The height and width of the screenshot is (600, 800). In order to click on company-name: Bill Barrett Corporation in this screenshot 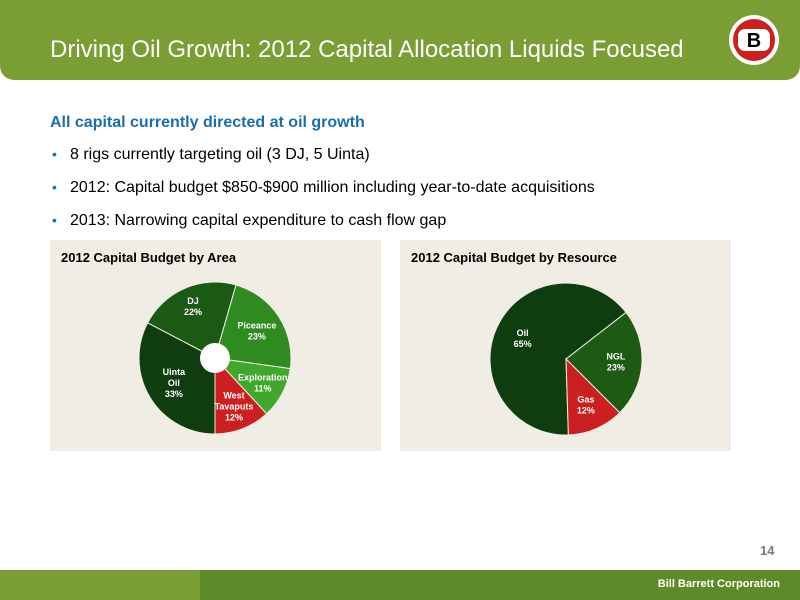, I will do `click(718, 584)`.